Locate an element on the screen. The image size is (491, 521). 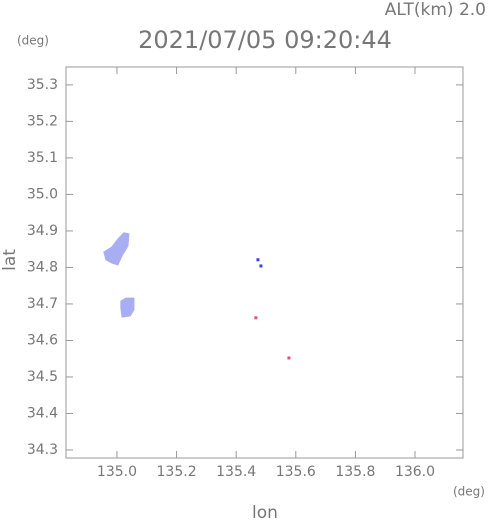
y-unit: (deg) is located at coordinates (33, 41).